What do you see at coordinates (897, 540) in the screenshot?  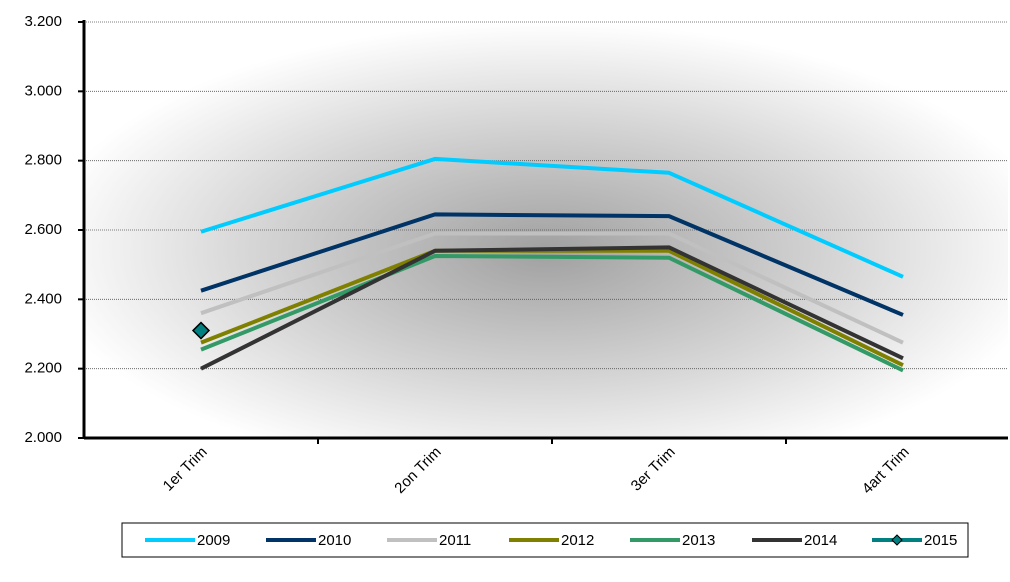 I see `legend-marker` at bounding box center [897, 540].